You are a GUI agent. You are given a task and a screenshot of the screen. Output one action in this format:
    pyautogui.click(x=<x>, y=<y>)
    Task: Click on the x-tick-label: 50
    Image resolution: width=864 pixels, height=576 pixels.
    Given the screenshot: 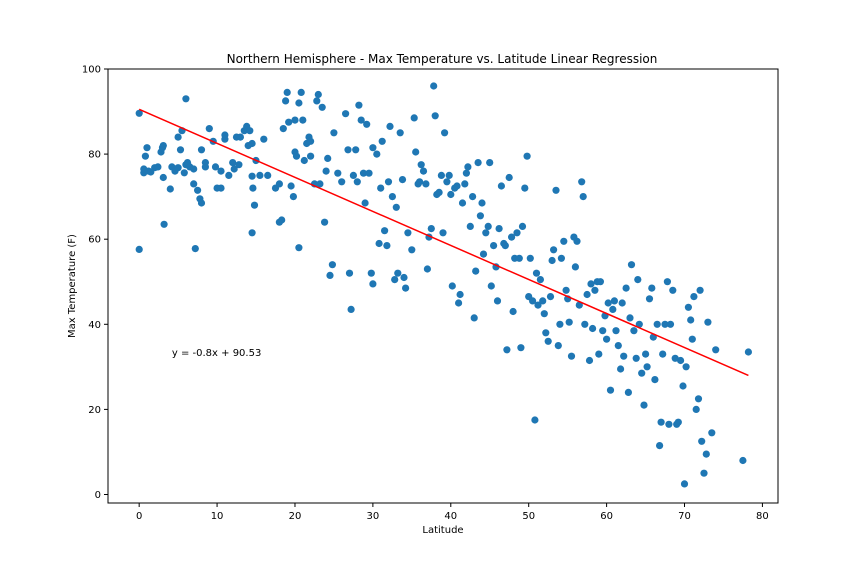 What is the action you would take?
    pyautogui.click(x=528, y=516)
    